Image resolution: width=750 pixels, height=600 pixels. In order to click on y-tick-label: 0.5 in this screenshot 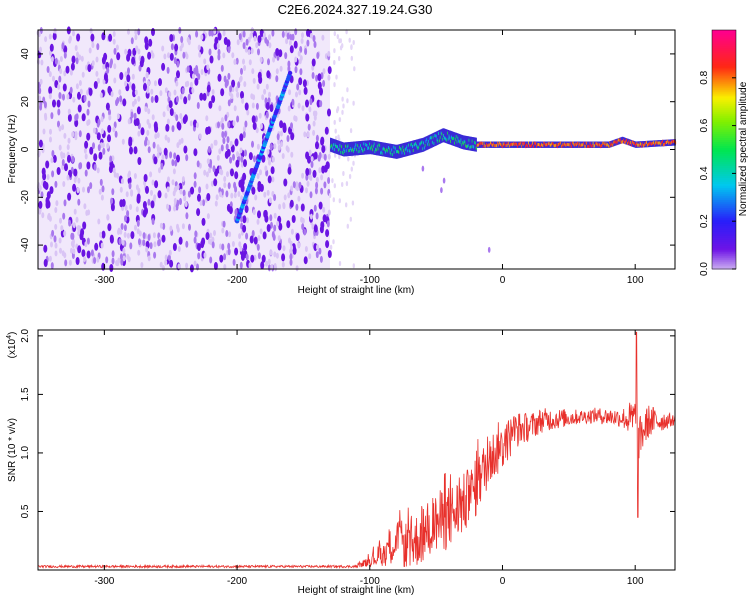, I will do `click(25, 511)`.